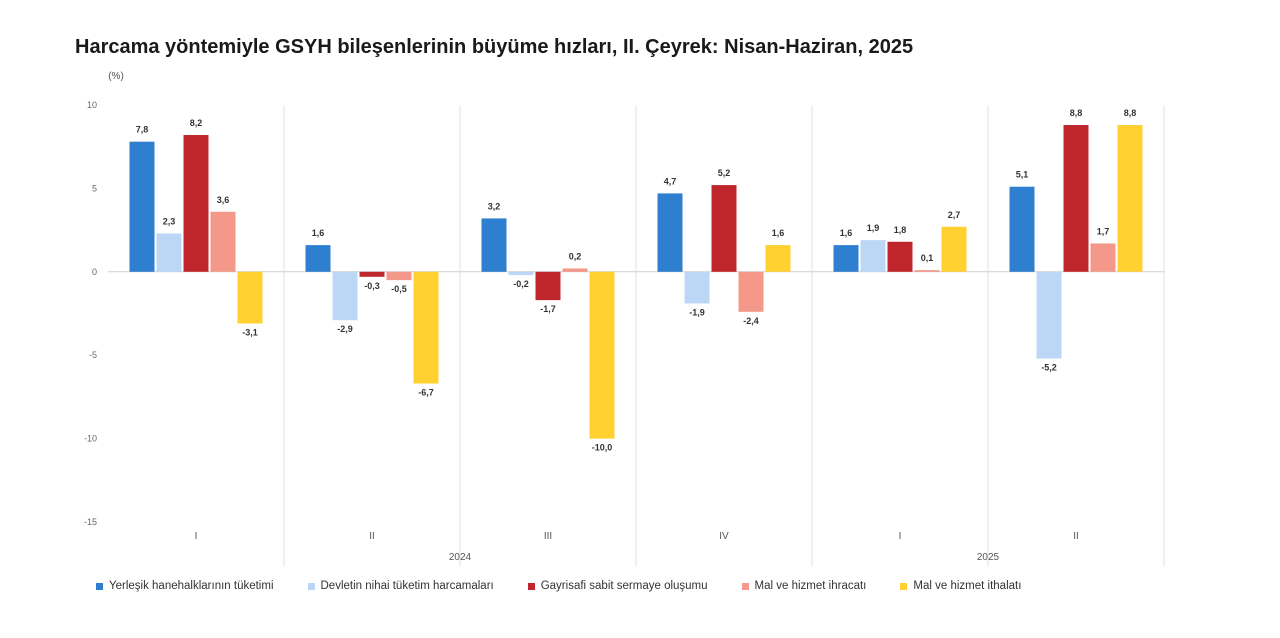  What do you see at coordinates (372, 286) in the screenshot?
I see `data-label: -0,3` at bounding box center [372, 286].